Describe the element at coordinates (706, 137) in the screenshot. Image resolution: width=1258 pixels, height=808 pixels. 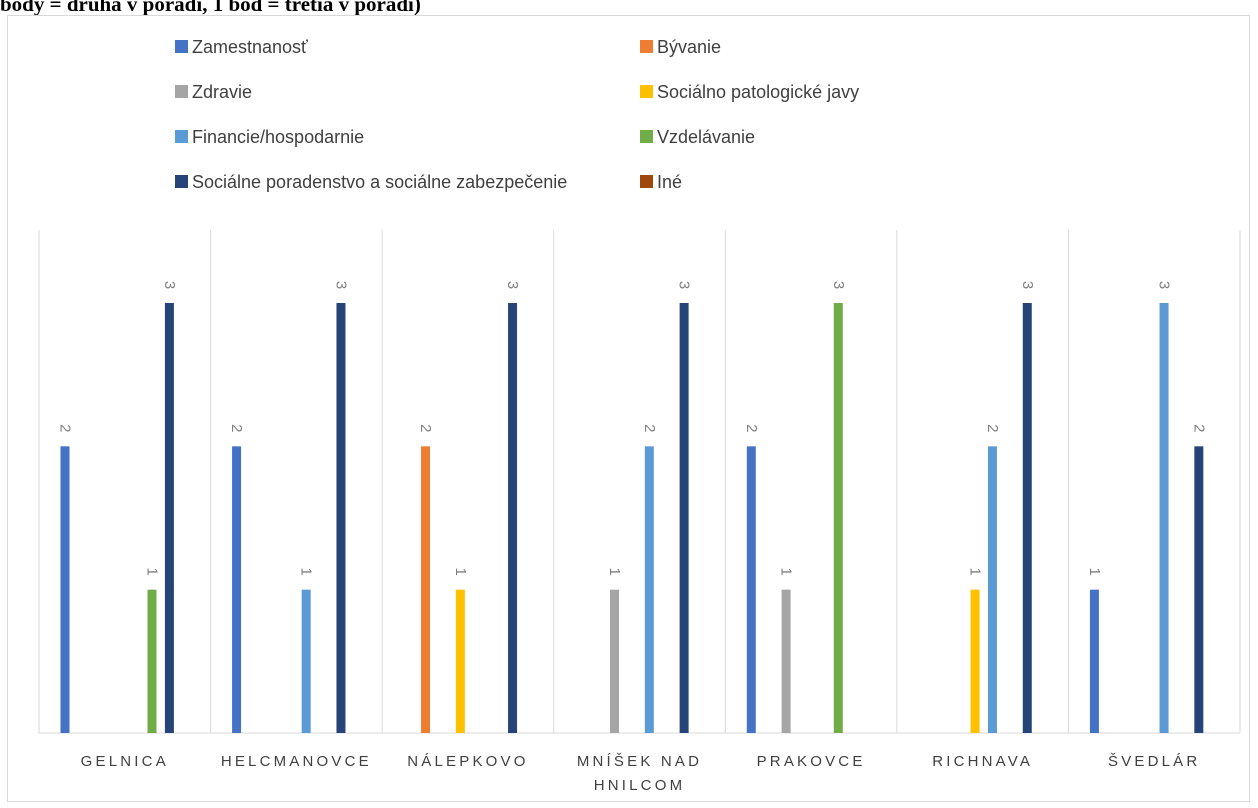
I see `legend-label-vzdelavanie: Vzdelávanie` at that location.